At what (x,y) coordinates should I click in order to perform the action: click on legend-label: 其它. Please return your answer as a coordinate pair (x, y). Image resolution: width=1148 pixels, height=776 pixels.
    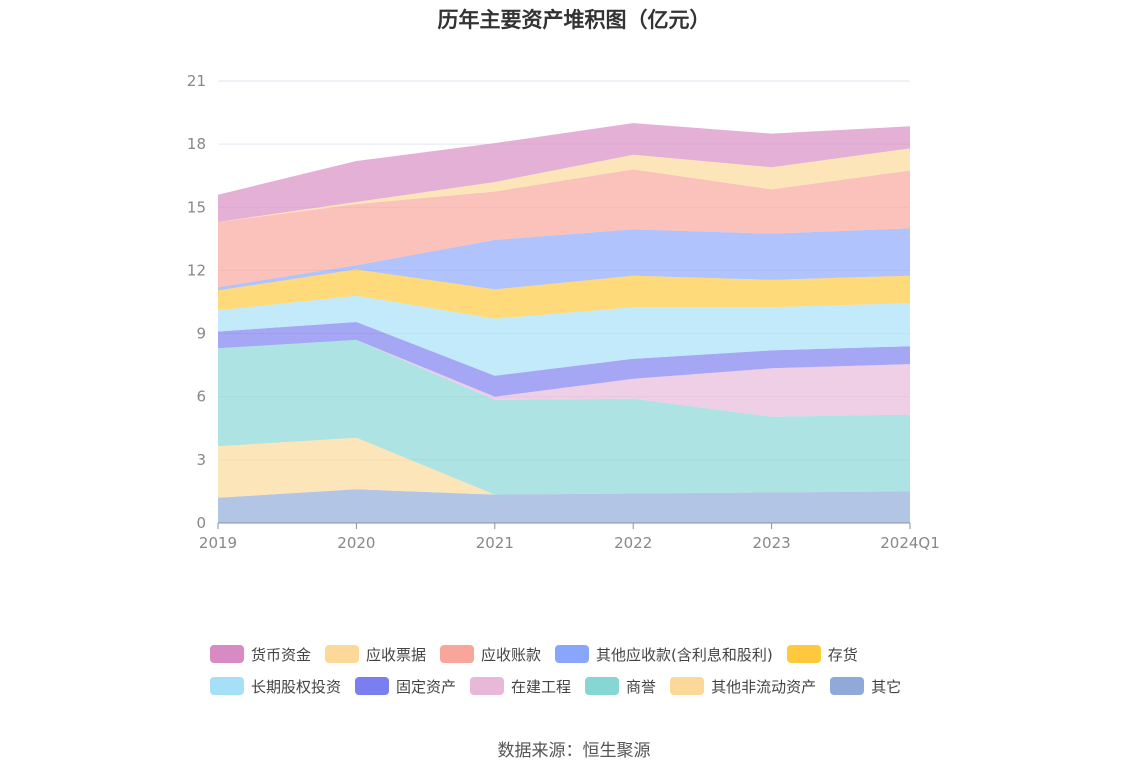
    Looking at the image, I should click on (886, 686).